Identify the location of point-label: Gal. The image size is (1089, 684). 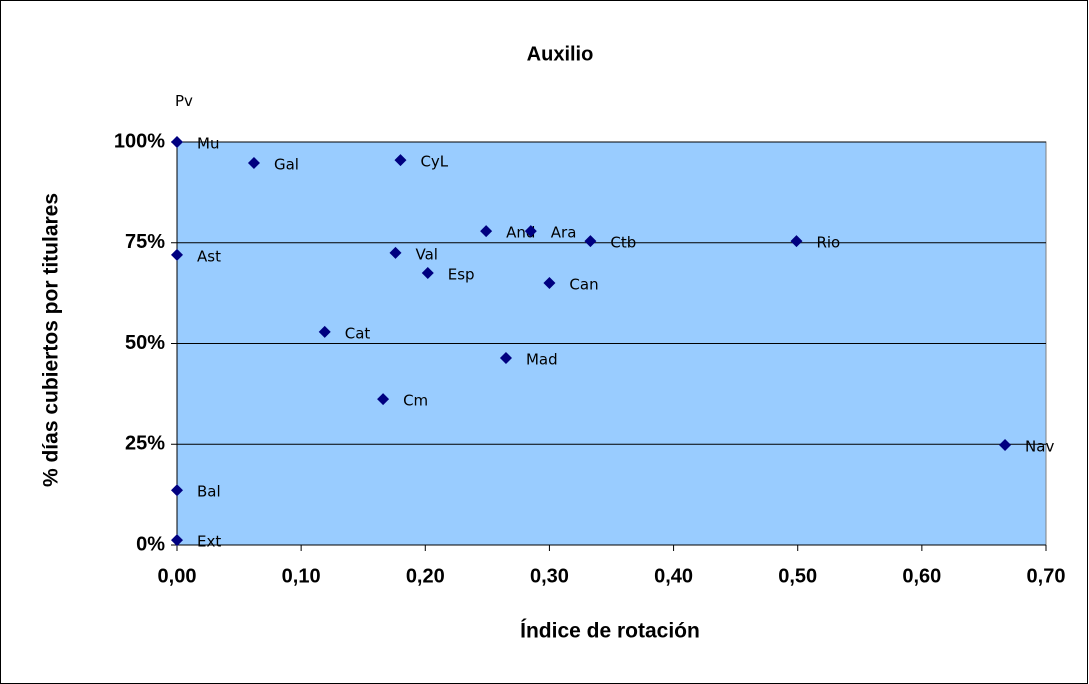
(286, 164).